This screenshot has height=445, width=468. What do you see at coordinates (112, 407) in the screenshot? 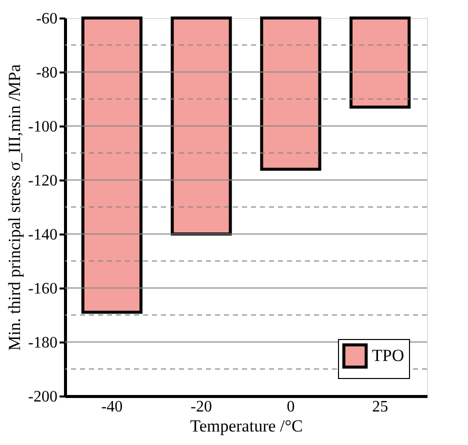
I see `x-tick-label: -40` at bounding box center [112, 407].